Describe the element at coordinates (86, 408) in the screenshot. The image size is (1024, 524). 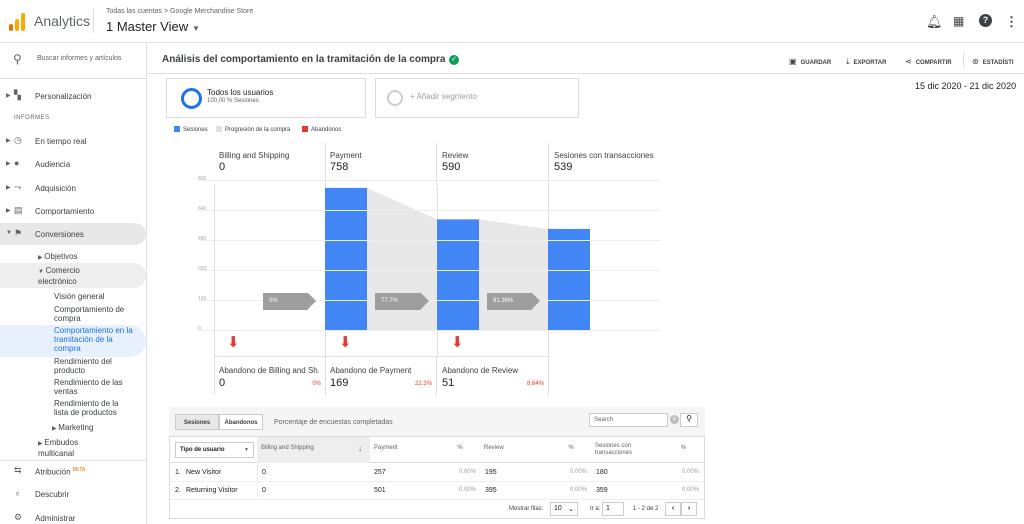
I see `sidebar-item-lista-productos: Rendimiento de la lista de productos` at that location.